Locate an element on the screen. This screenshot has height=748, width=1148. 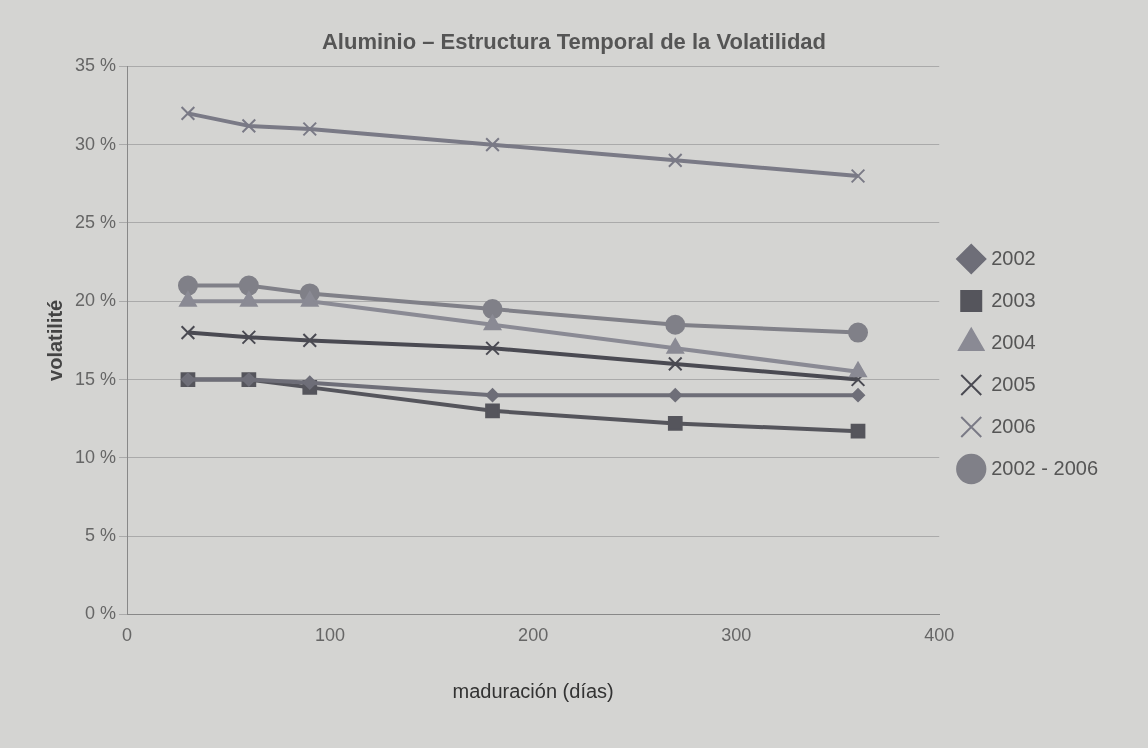
x-tick-label: 300 is located at coordinates (736, 635).